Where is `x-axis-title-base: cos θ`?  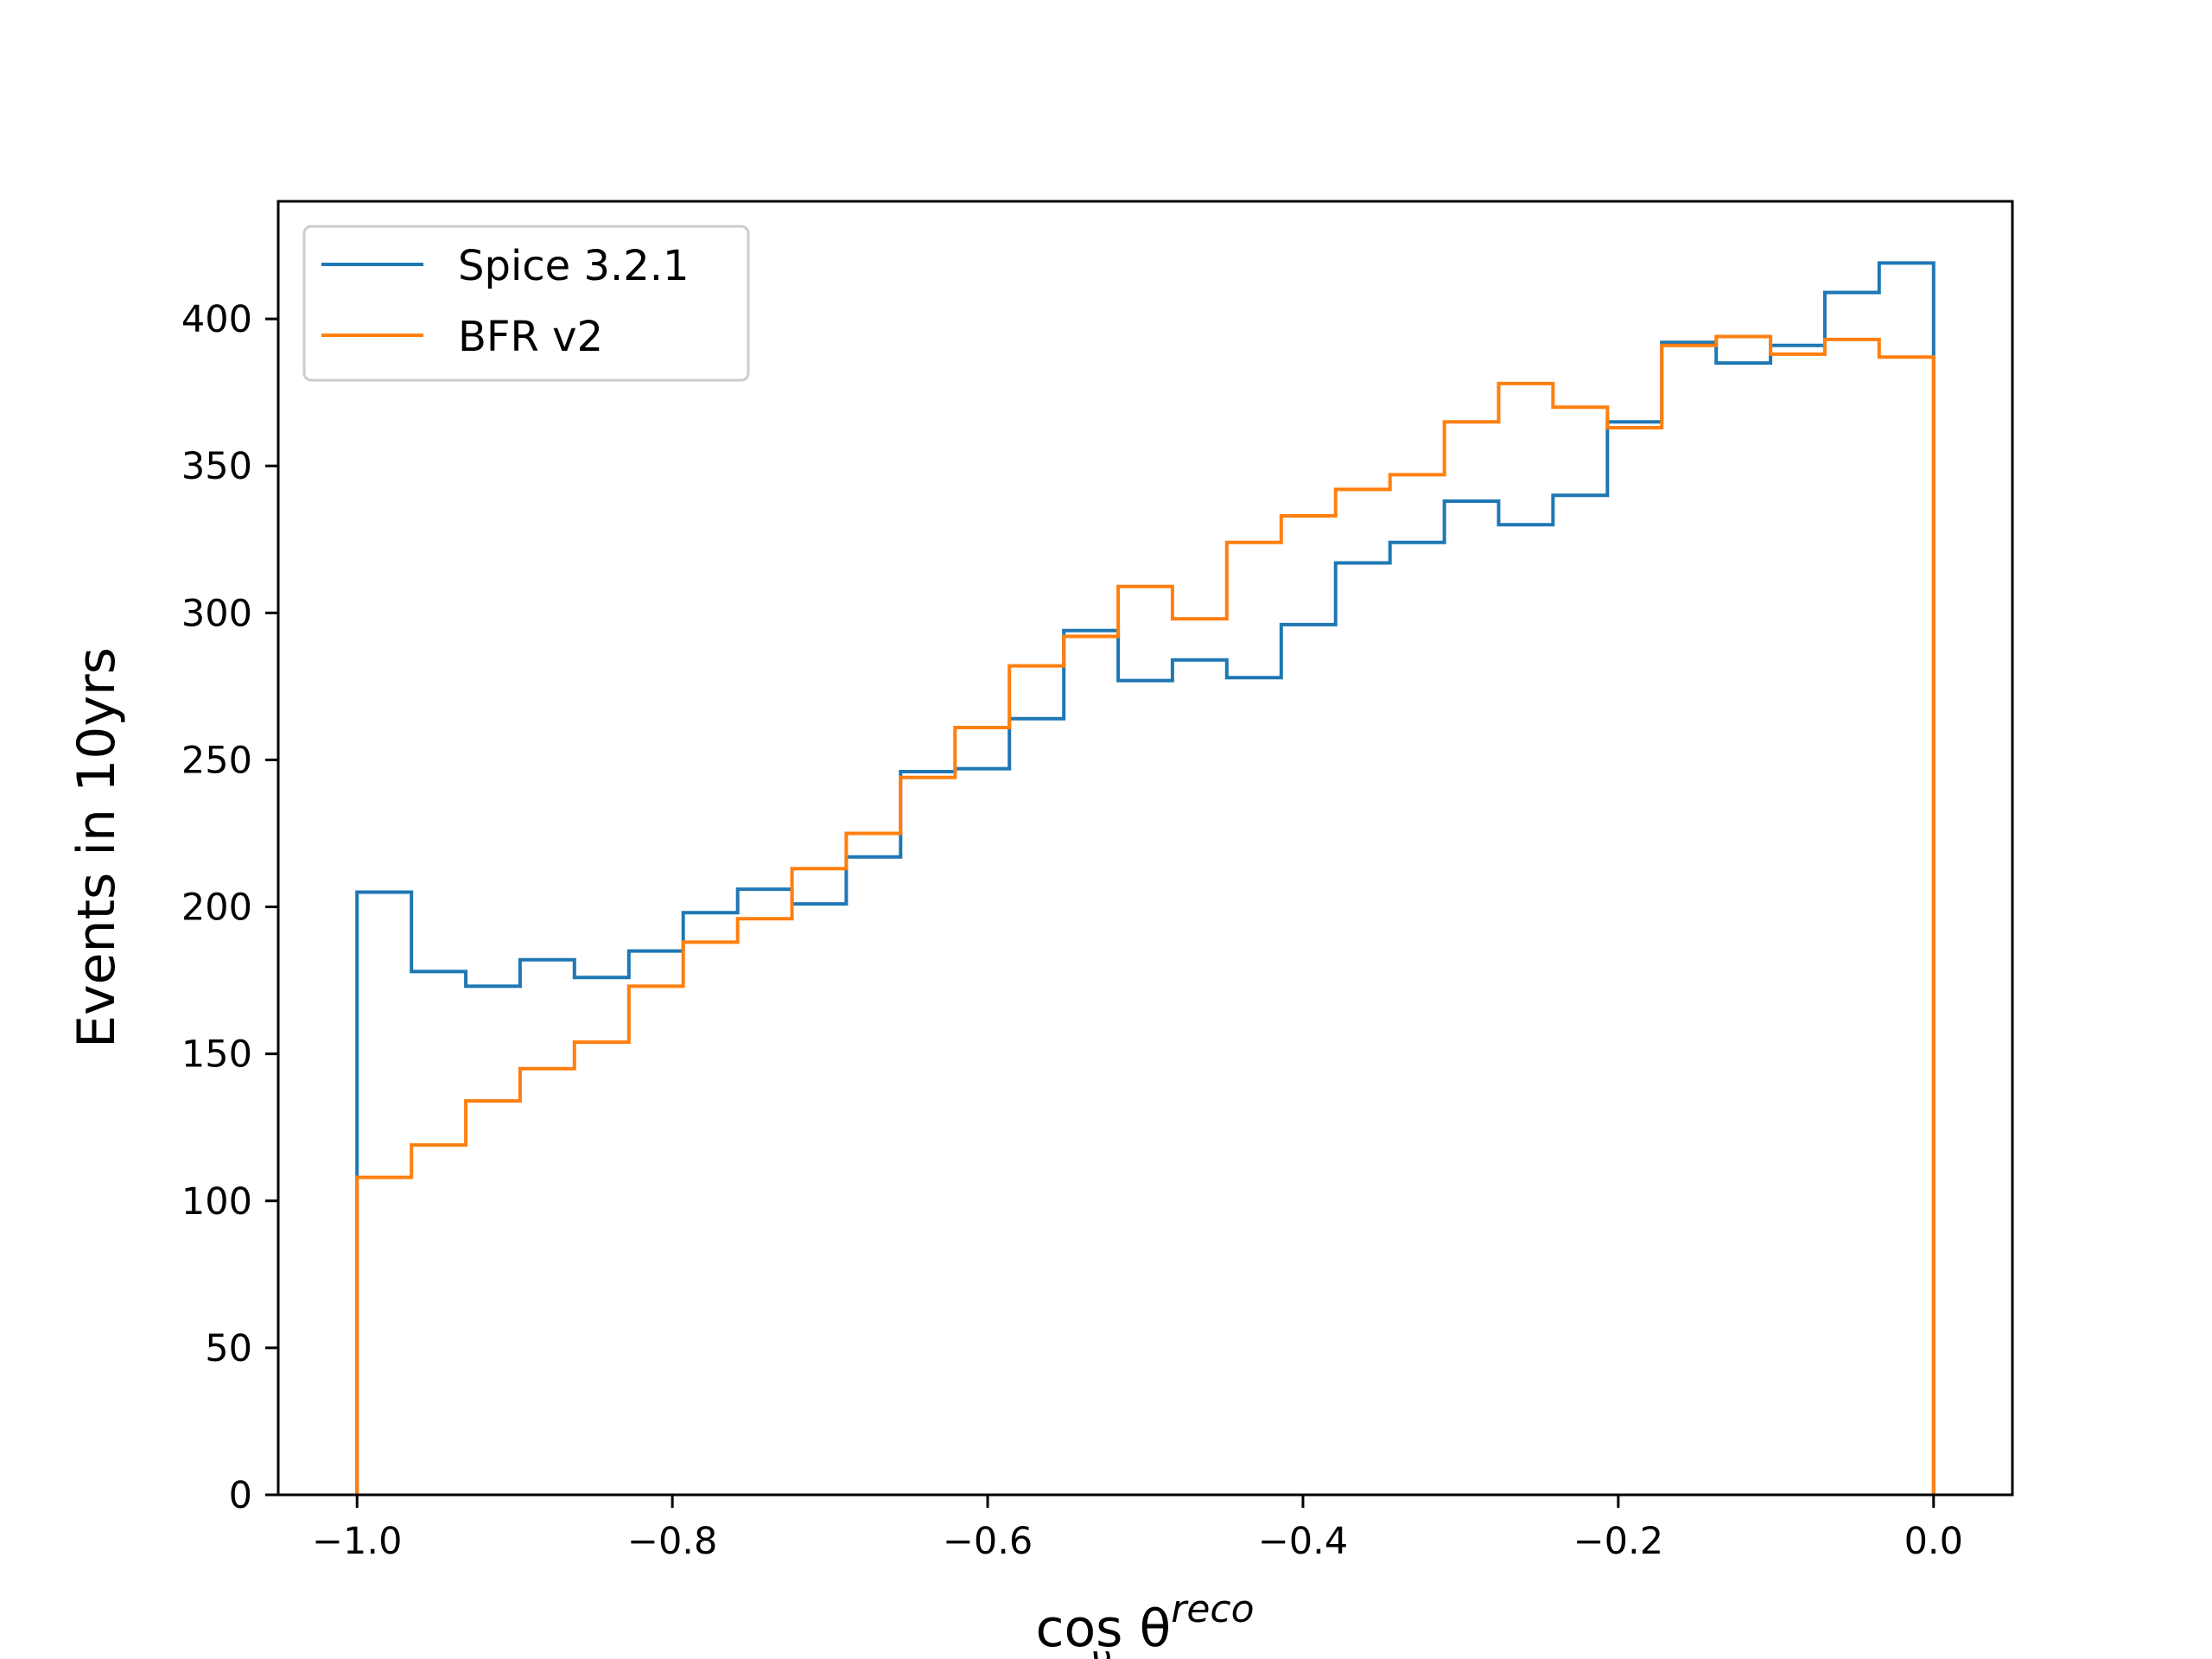
x-axis-title-base: cos θ is located at coordinates (1103, 1629).